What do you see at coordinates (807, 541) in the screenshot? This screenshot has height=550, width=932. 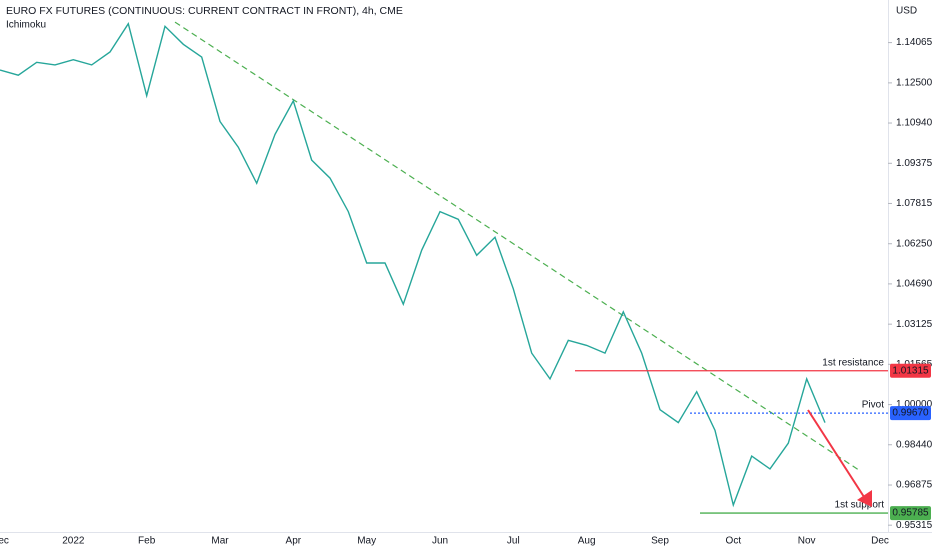 I see `x-tick-label: Nov` at bounding box center [807, 541].